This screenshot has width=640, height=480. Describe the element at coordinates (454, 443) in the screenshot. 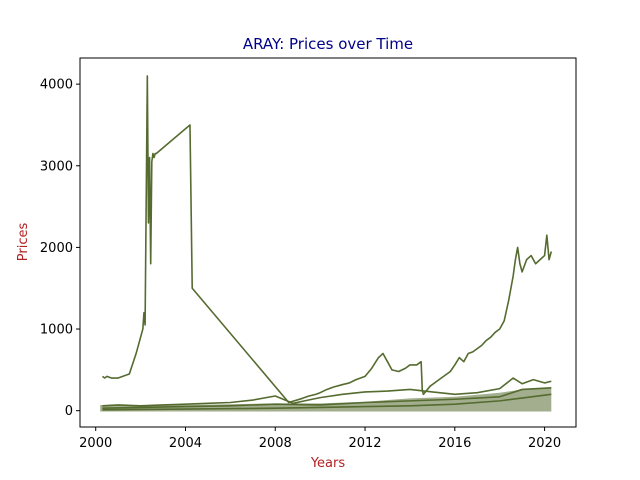

I see `x-tick-label: 2016` at that location.